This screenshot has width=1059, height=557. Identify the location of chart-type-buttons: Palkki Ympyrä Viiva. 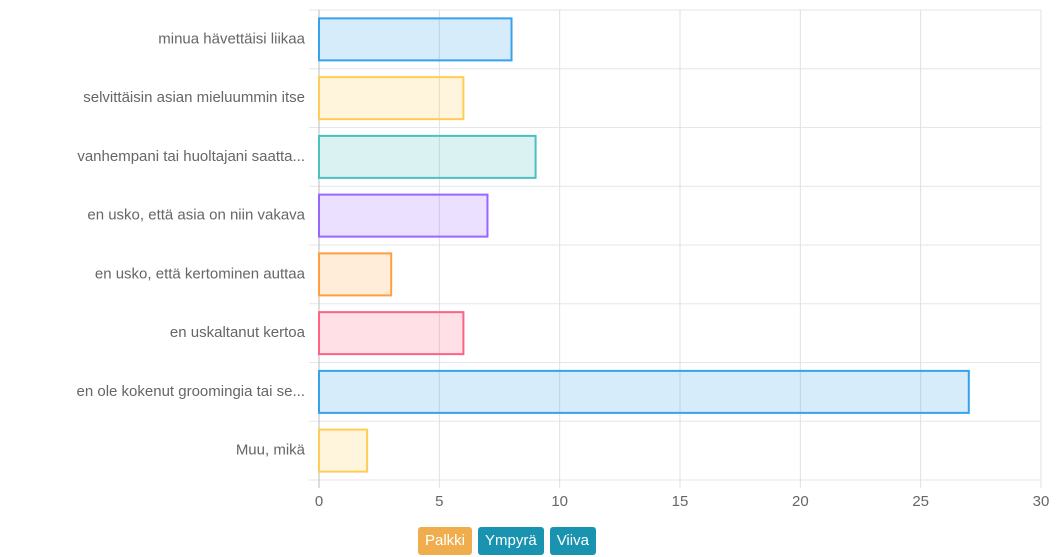
(507, 541).